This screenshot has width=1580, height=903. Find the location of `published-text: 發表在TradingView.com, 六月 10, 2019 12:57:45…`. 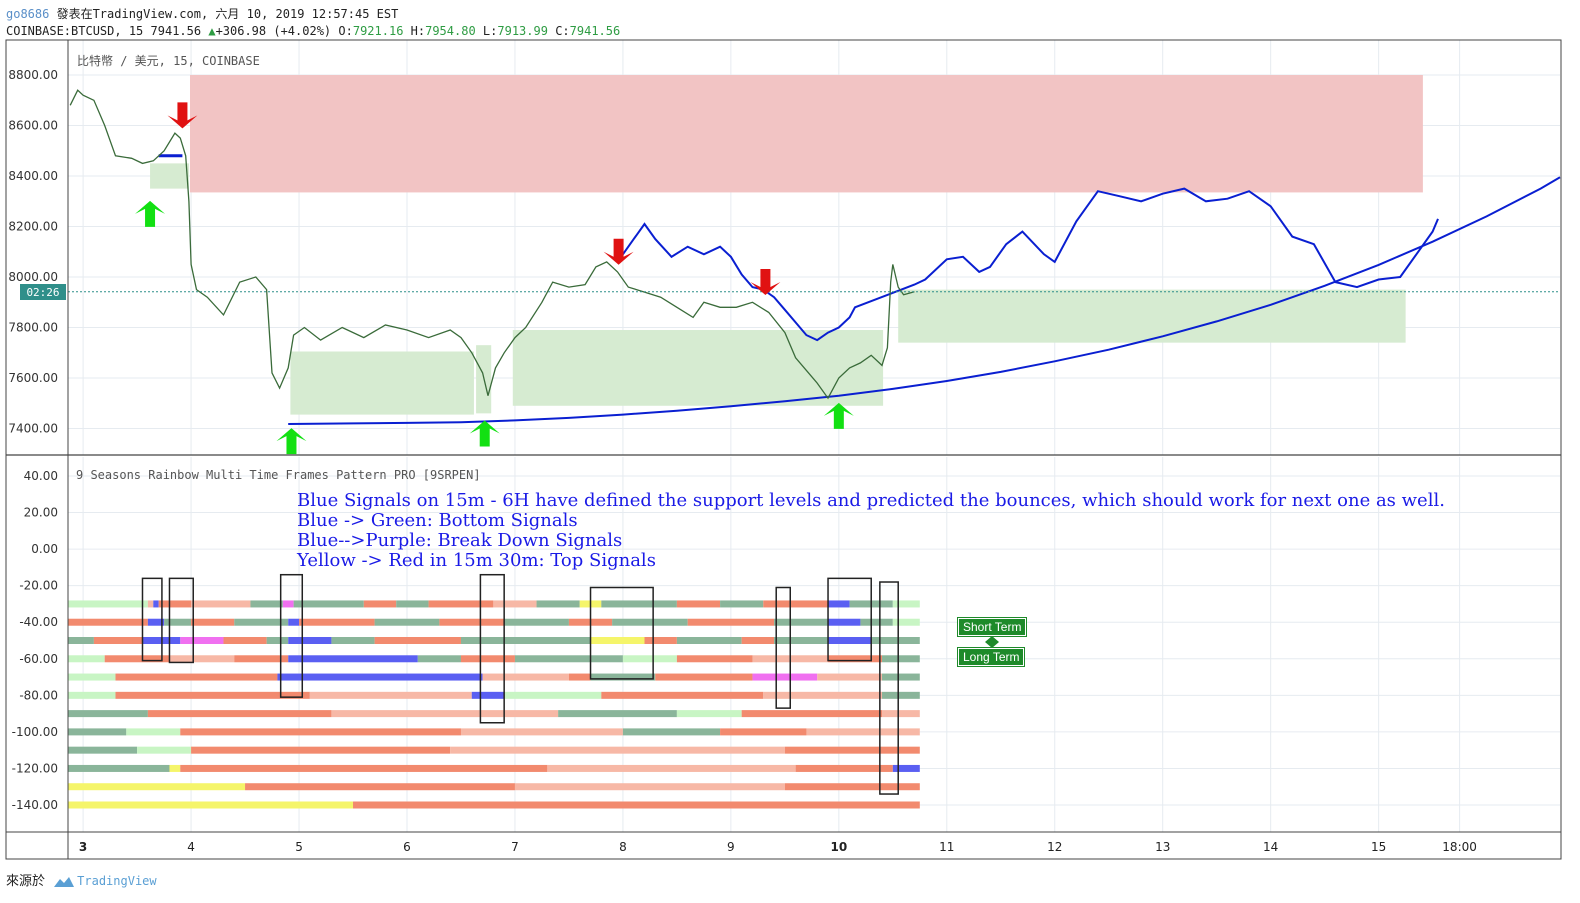

published-text: 發表在TradingView.com, 六月 10, 2019 12:57:45… is located at coordinates (224, 14).